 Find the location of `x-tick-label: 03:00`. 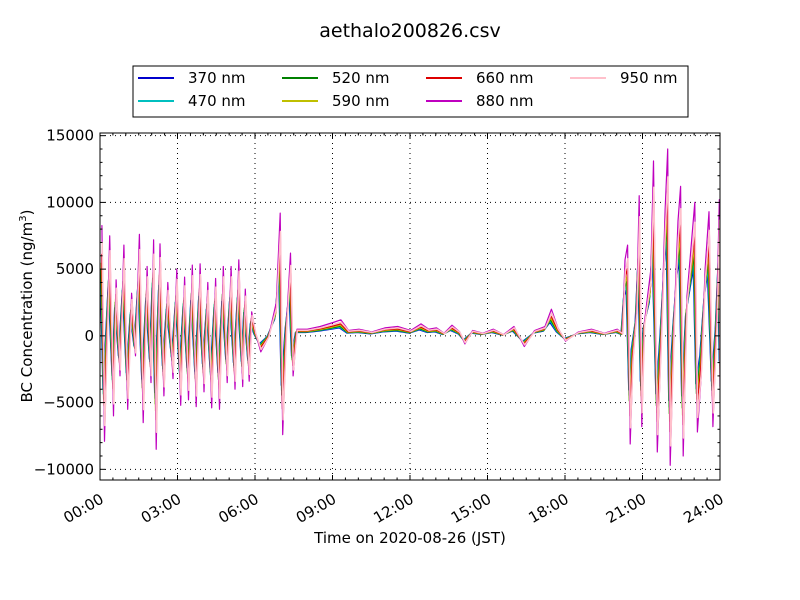

x-tick-label: 03:00 is located at coordinates (161, 508).